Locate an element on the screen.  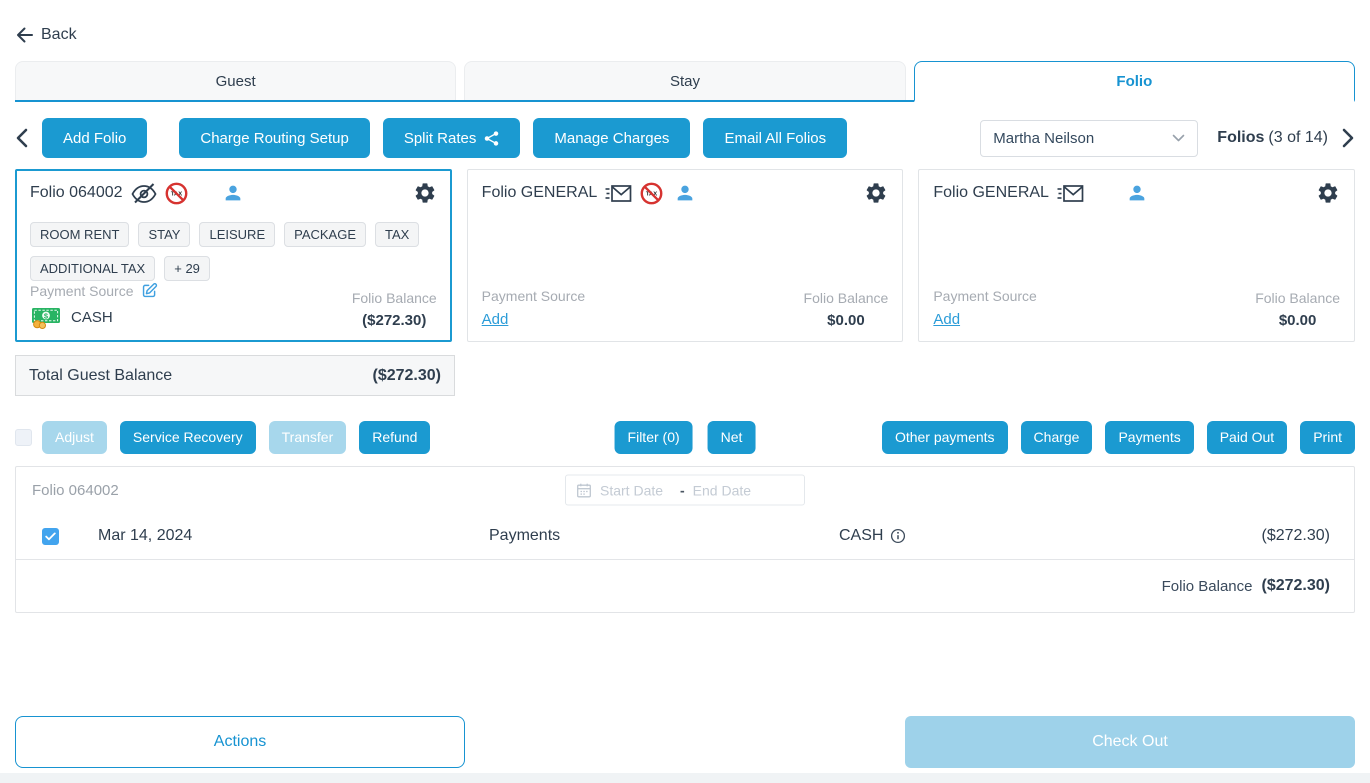
other-payments-label: Other payments is located at coordinates (944, 437).